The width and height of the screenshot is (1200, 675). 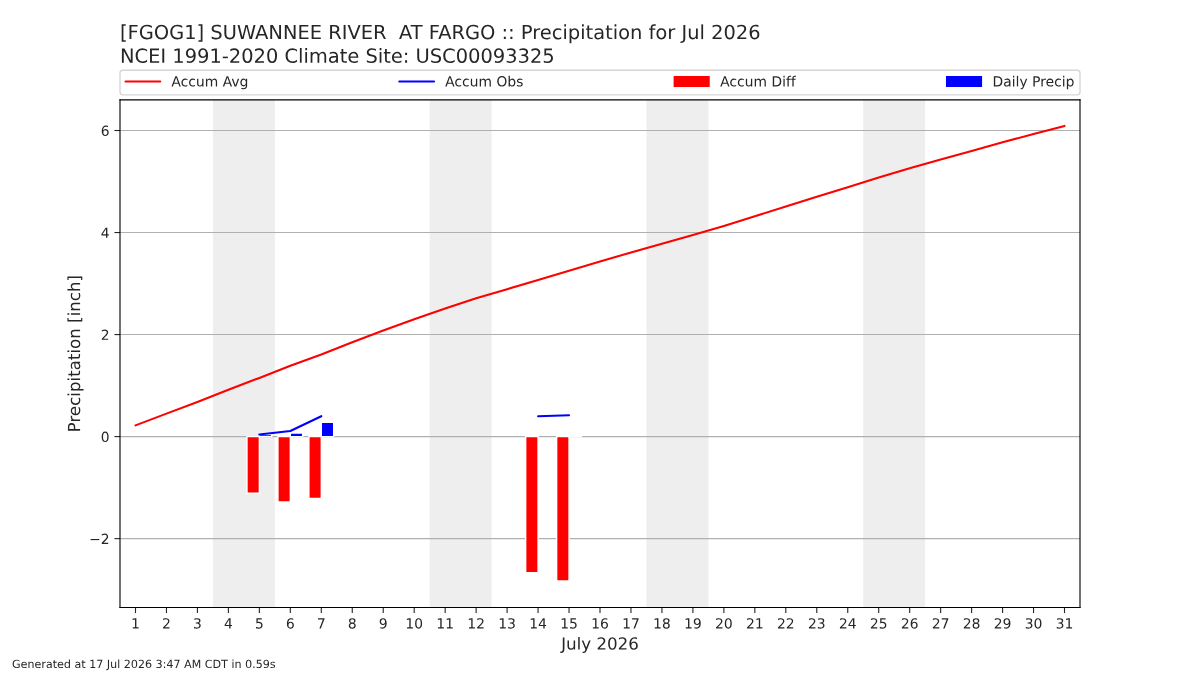 I want to click on y-axis-title: Precipitation [inch], so click(x=75, y=353).